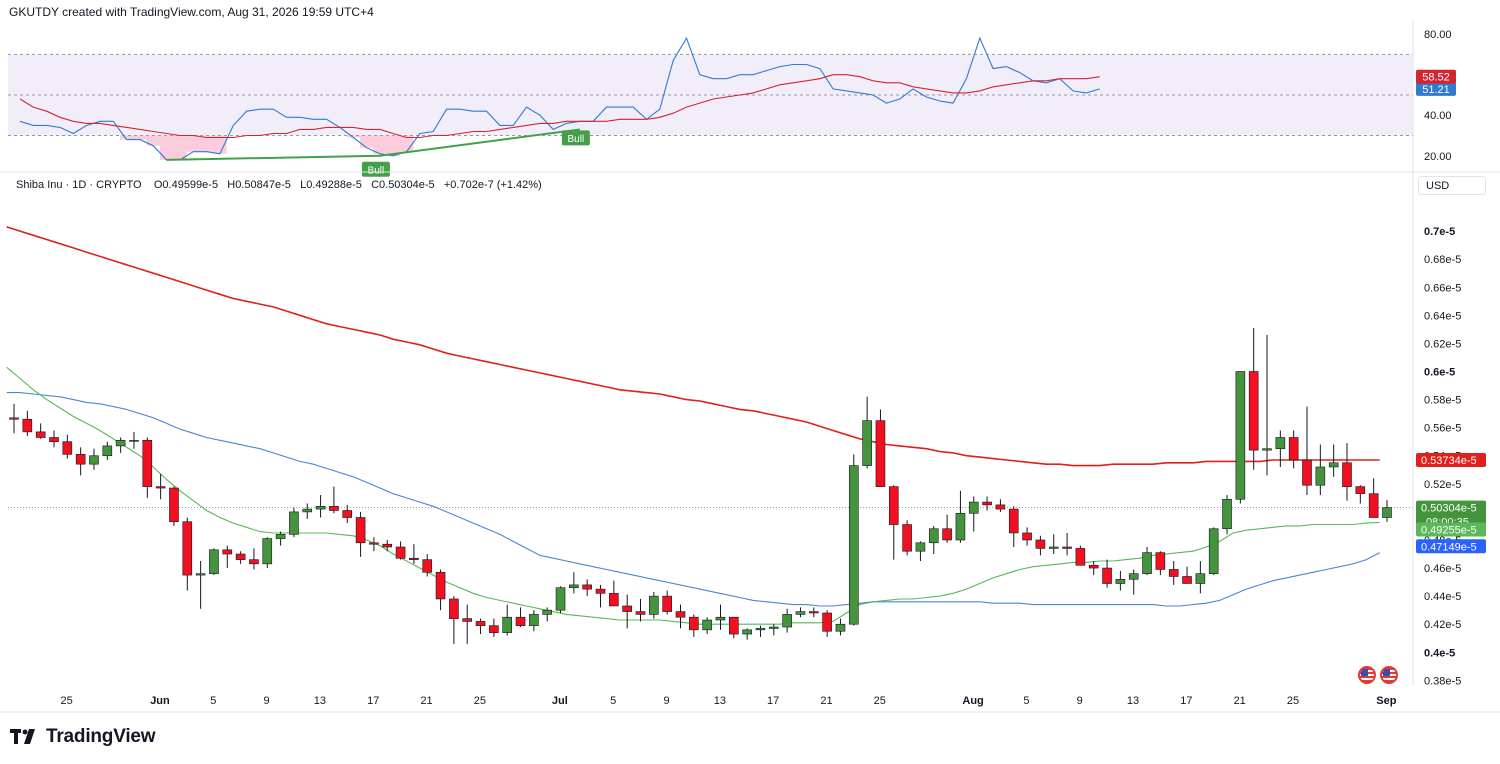 The height and width of the screenshot is (764, 1500). I want to click on tradingview-logo-icon, so click(22, 736).